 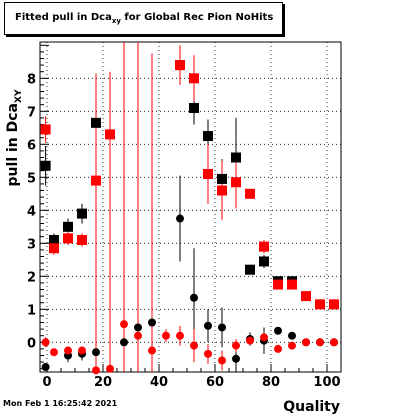 I want to click on y-tick-label: 4, so click(x=31, y=211).